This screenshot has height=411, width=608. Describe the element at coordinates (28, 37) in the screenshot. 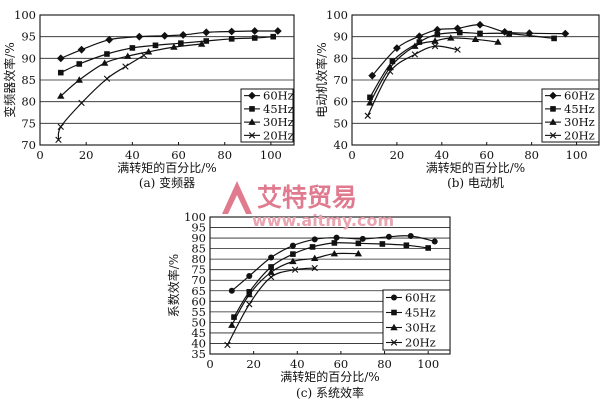

I see `y-tick-label: 95` at that location.